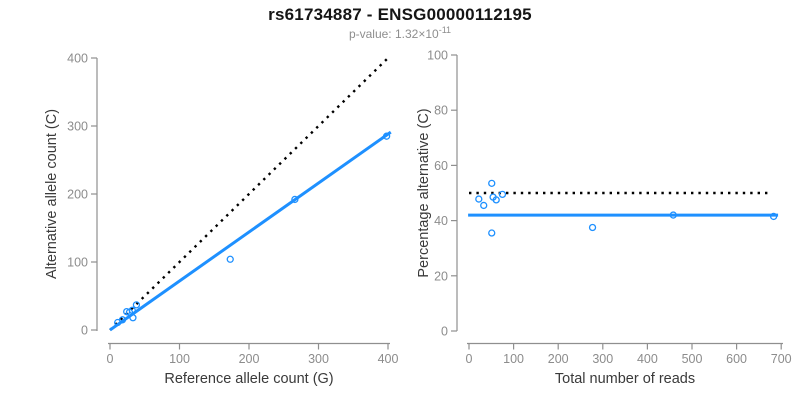 The height and width of the screenshot is (400, 800). Describe the element at coordinates (248, 379) in the screenshot. I see `left-plot-xlabel: Reference allele count (G)` at that location.